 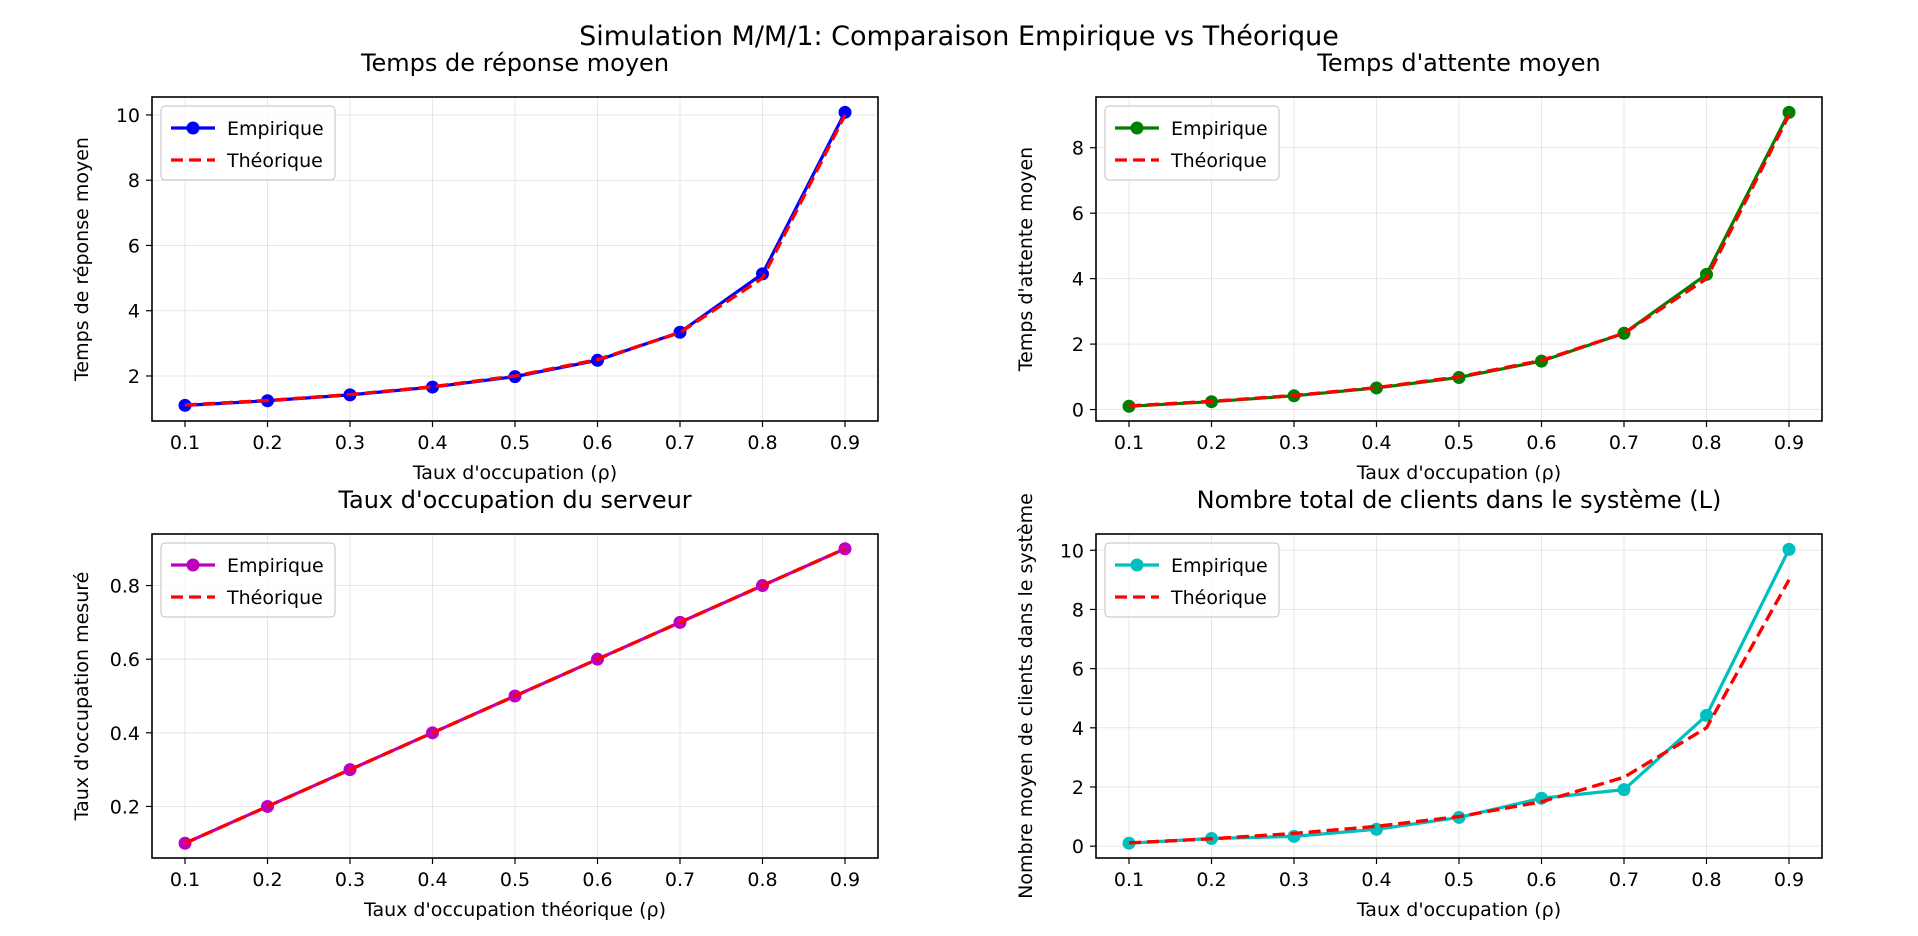 I want to click on y-tick-label: 0.2, so click(x=125, y=807).